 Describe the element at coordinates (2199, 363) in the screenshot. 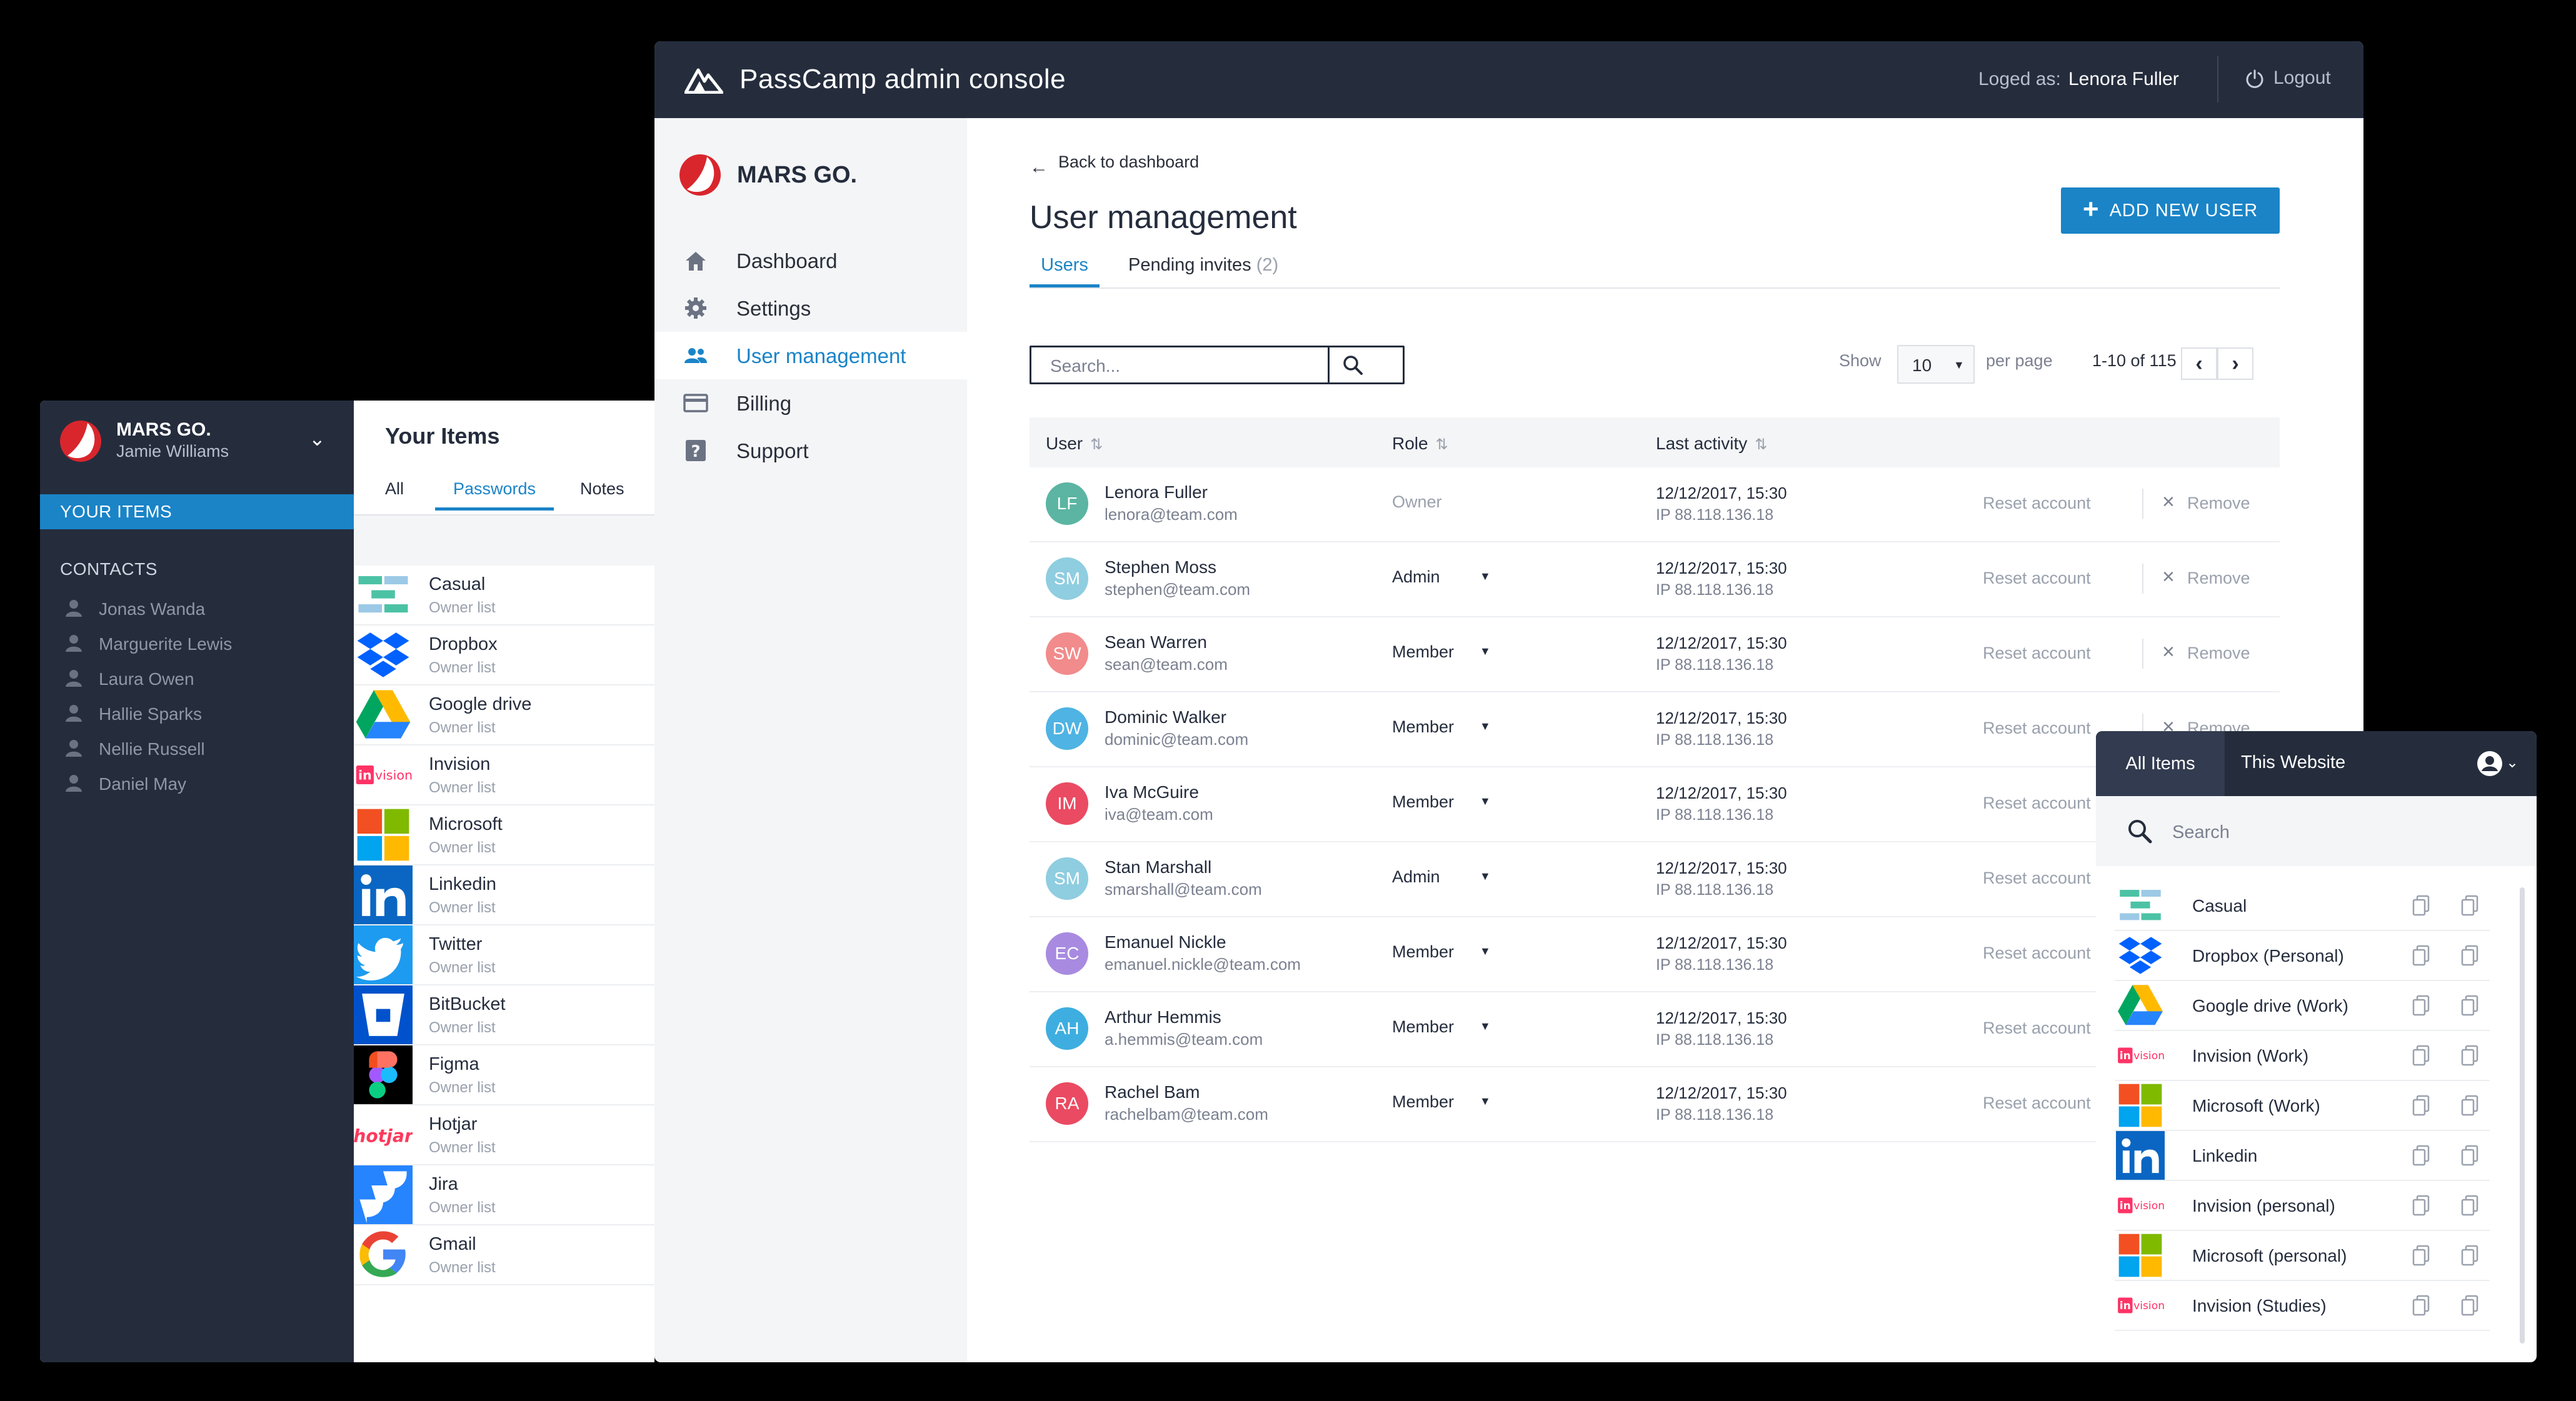

I see `prev-page-button: ‹` at that location.